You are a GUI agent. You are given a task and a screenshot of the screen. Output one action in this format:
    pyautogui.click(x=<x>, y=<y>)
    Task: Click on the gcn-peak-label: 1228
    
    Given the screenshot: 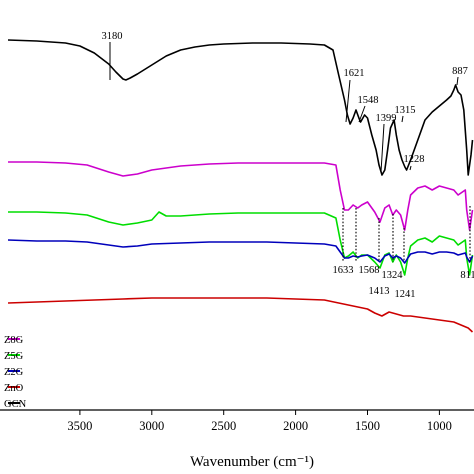 What is the action you would take?
    pyautogui.click(x=414, y=159)
    